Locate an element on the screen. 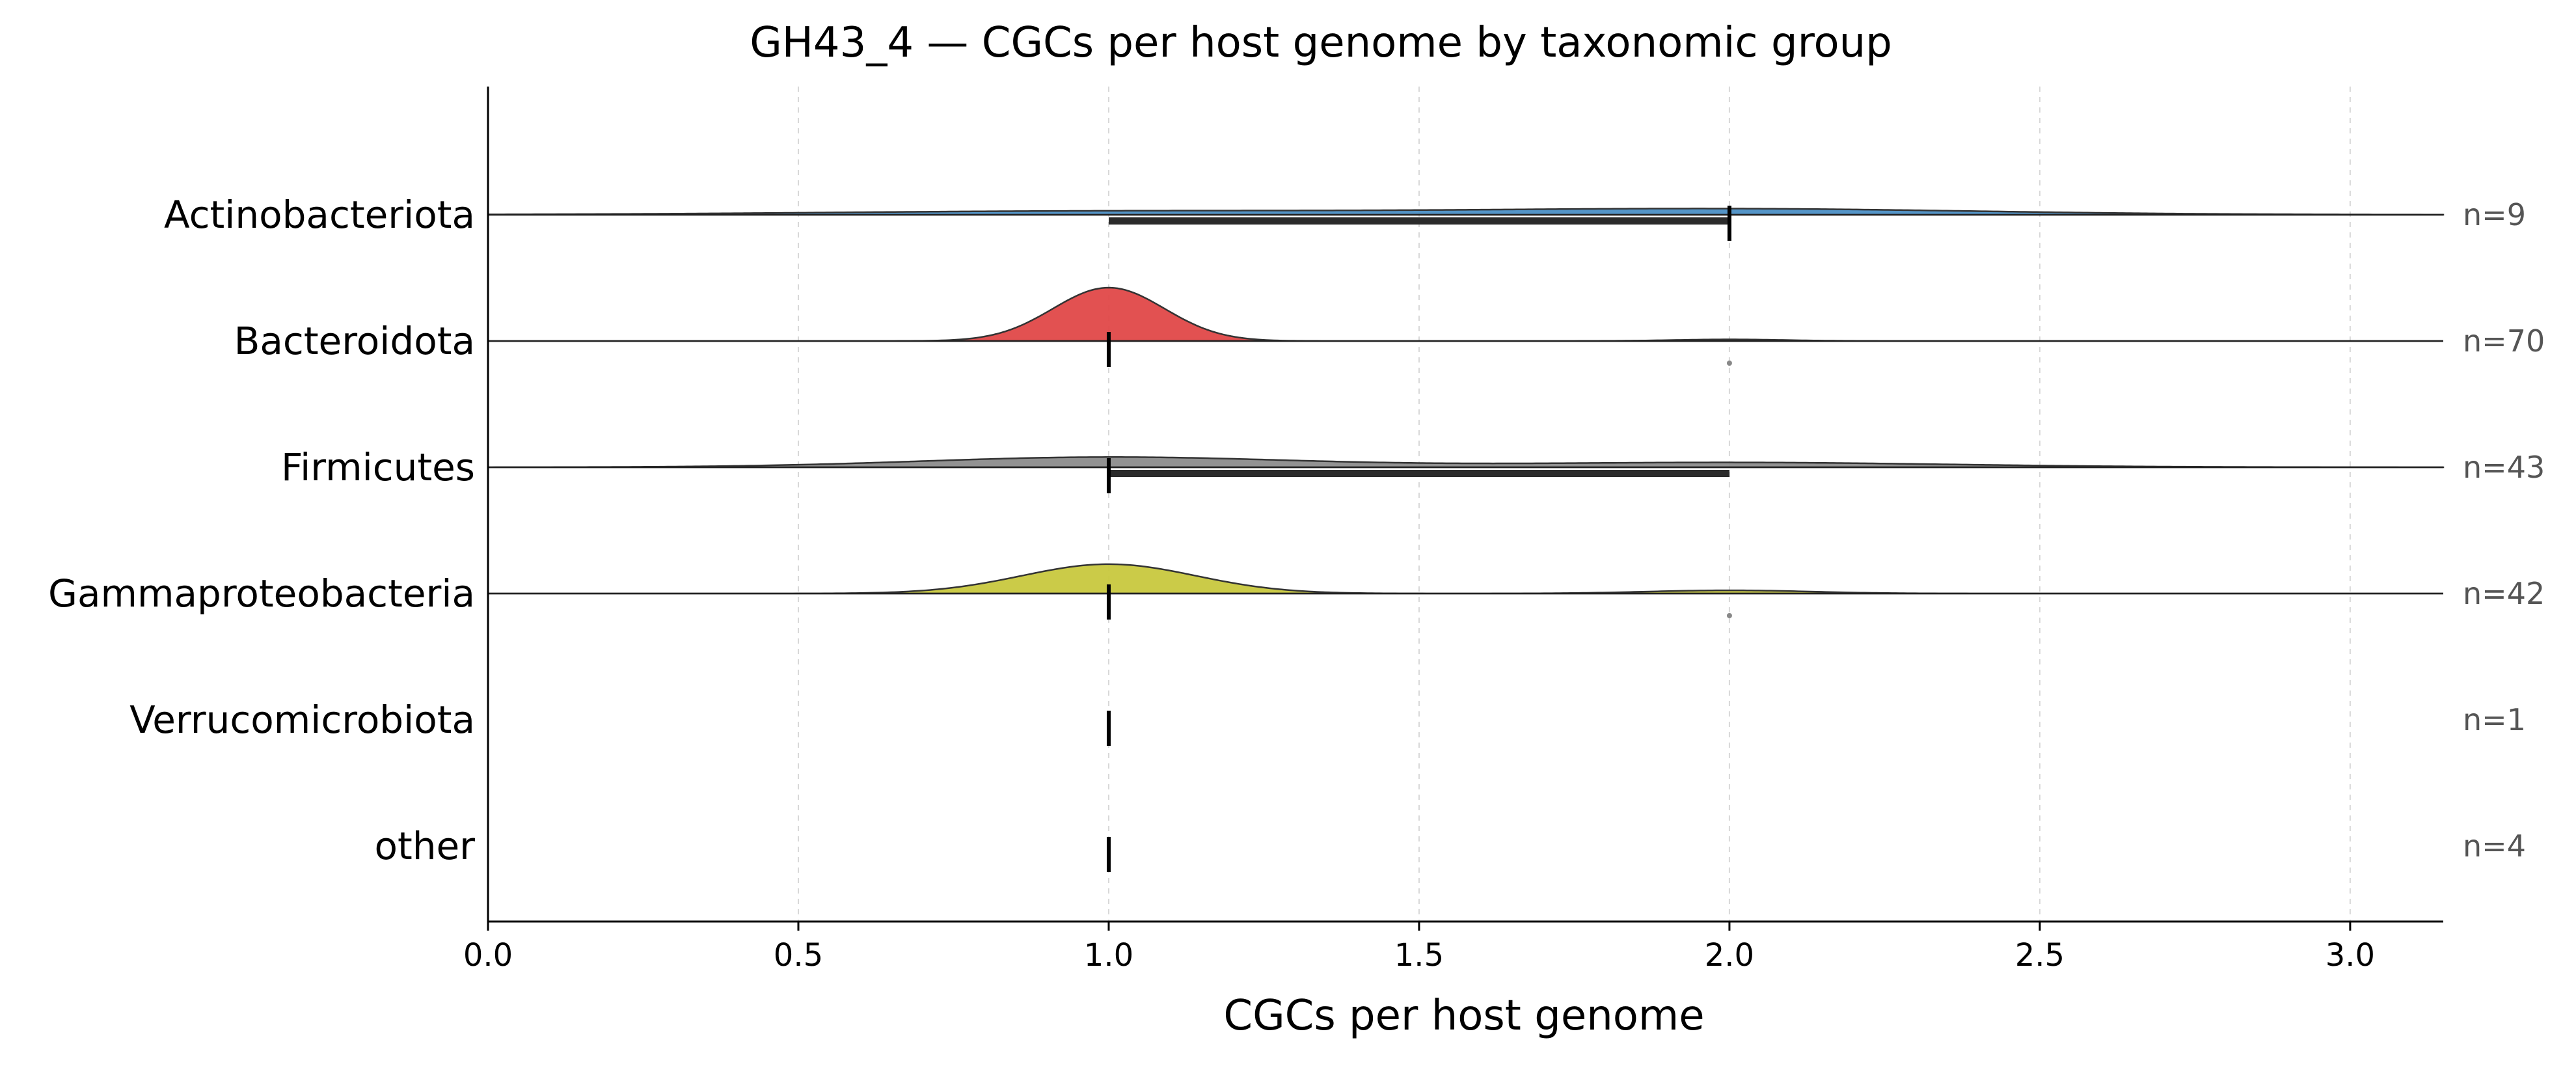 Image resolution: width=2576 pixels, height=1066 pixels. ridge-group: other n=4 is located at coordinates (1450, 848).